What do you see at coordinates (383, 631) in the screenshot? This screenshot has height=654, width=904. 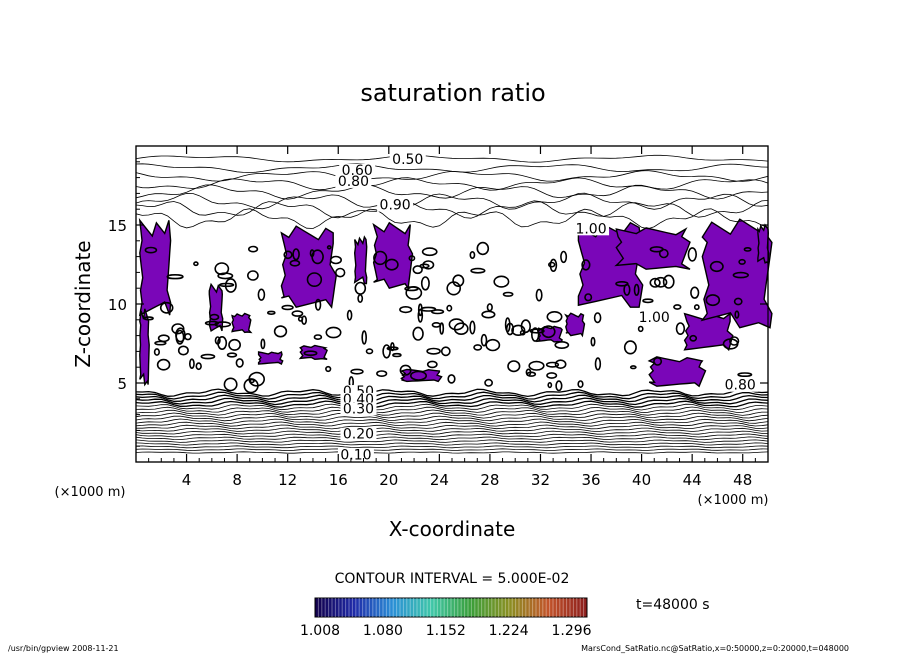 I see `colorbar-label: 1.080` at bounding box center [383, 631].